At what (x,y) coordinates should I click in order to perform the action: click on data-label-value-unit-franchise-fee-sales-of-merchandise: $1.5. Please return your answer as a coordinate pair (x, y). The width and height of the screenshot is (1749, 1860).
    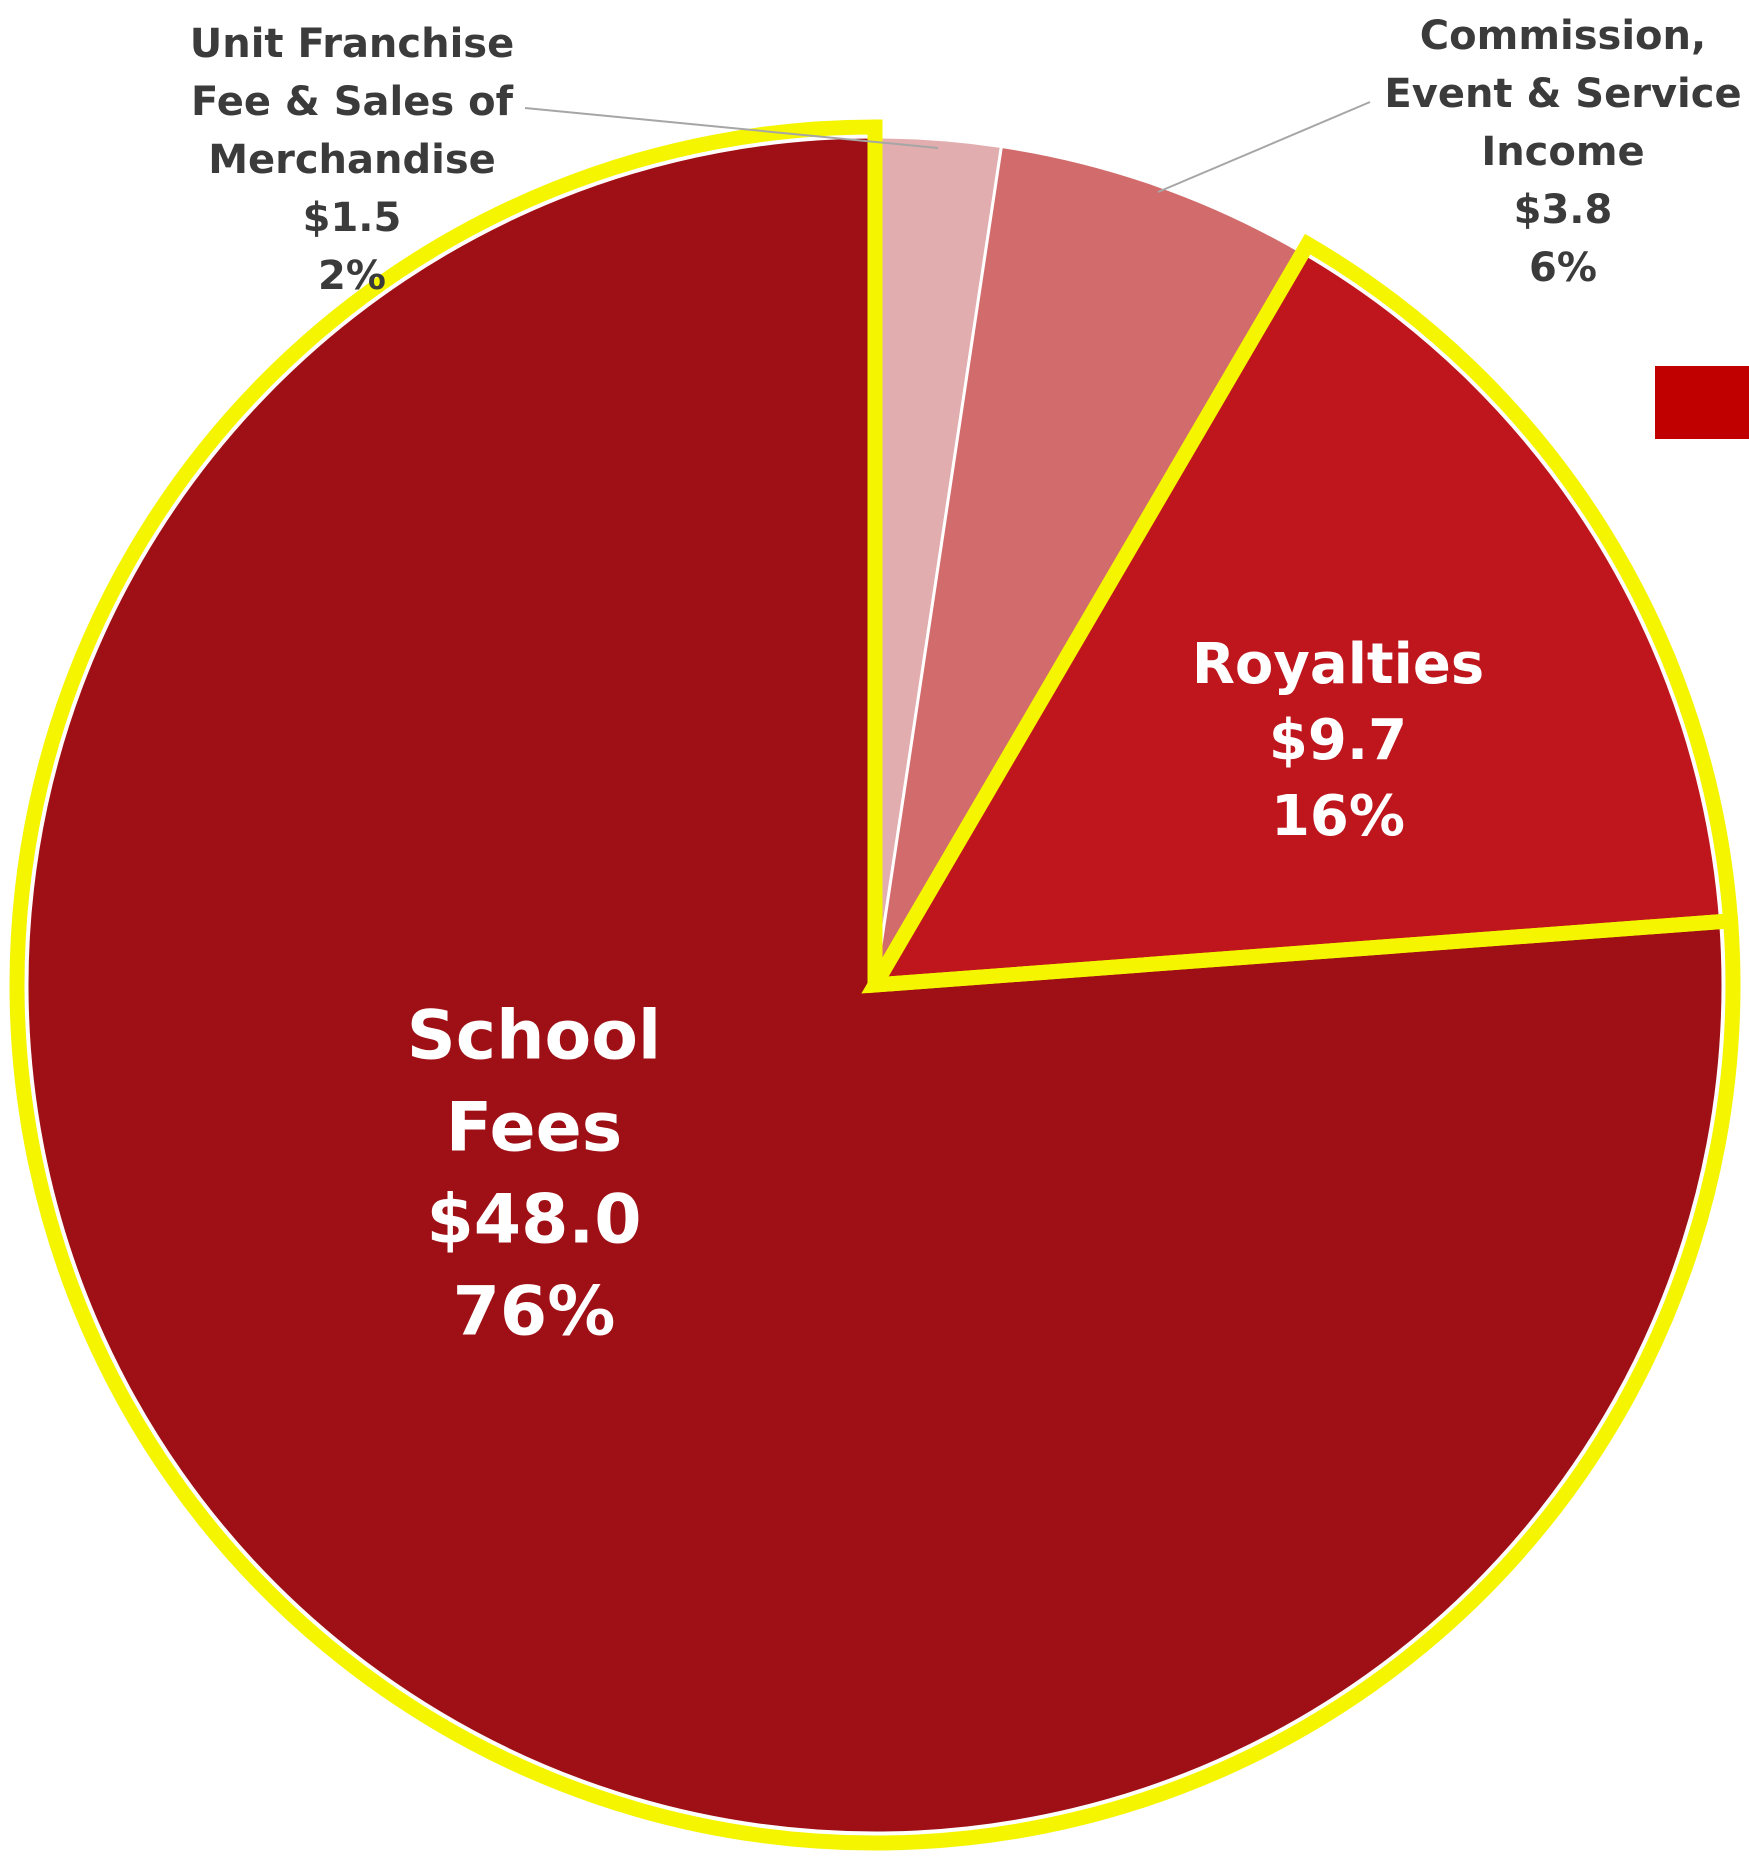
    Looking at the image, I should click on (352, 218).